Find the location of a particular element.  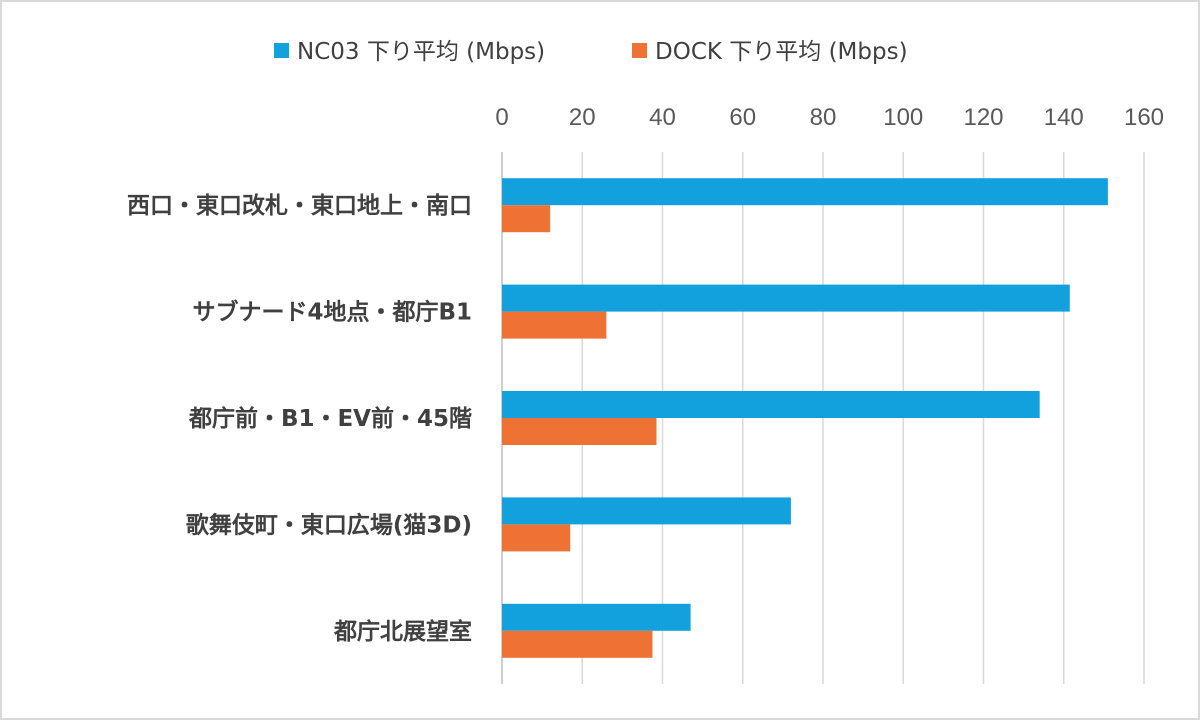

x-axis-ticks: 0 20 40 60 80 100 120 140 160 is located at coordinates (829, 117).